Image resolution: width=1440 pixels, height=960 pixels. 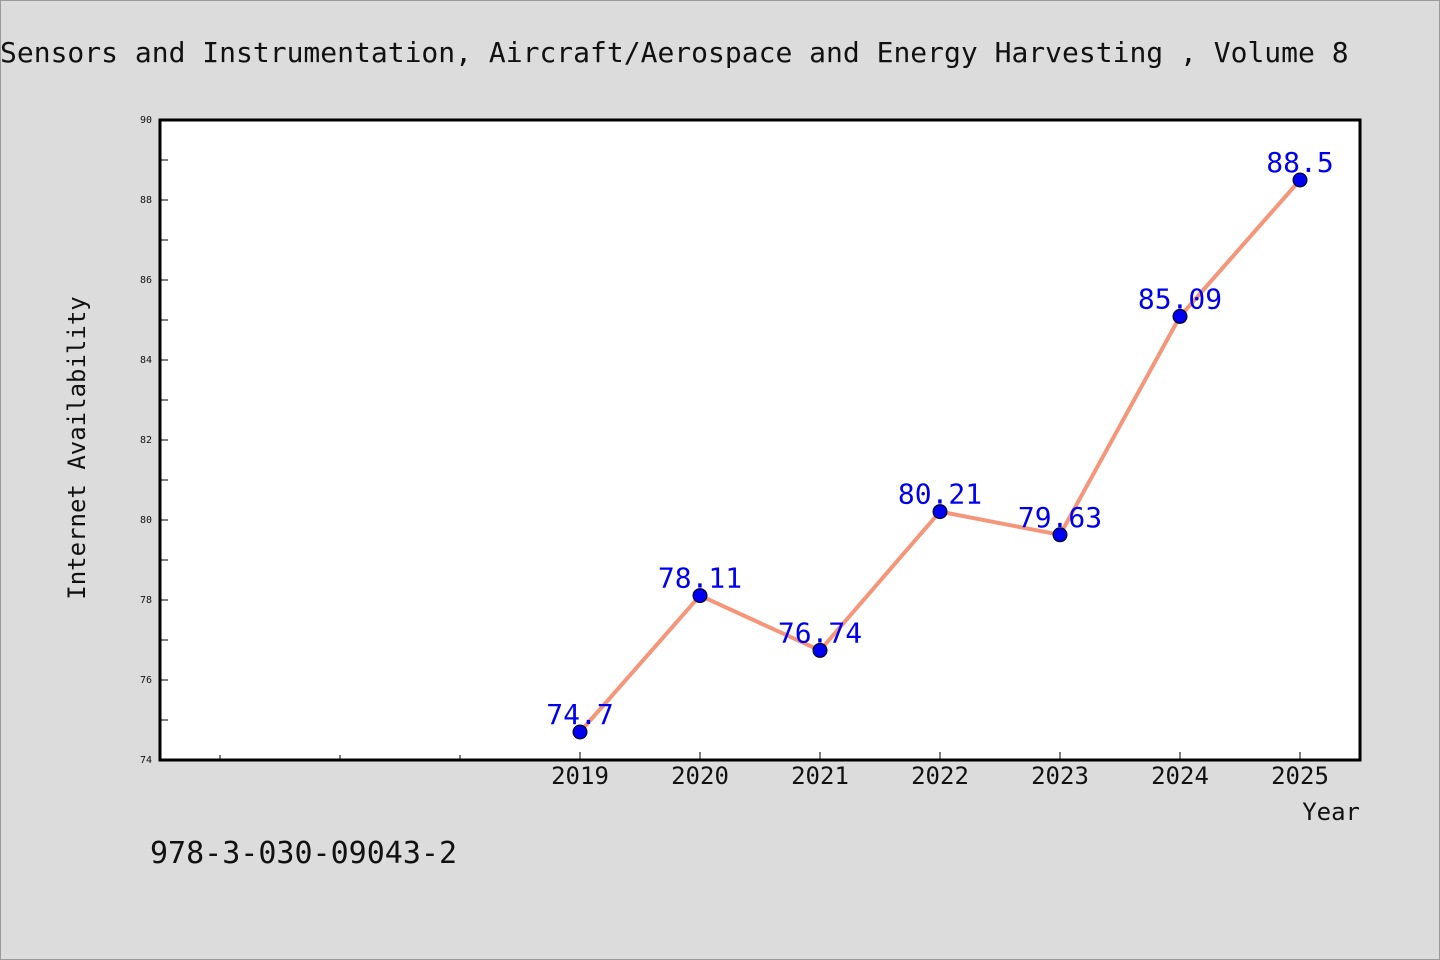 I want to click on data-label: 85.09, so click(x=1180, y=298).